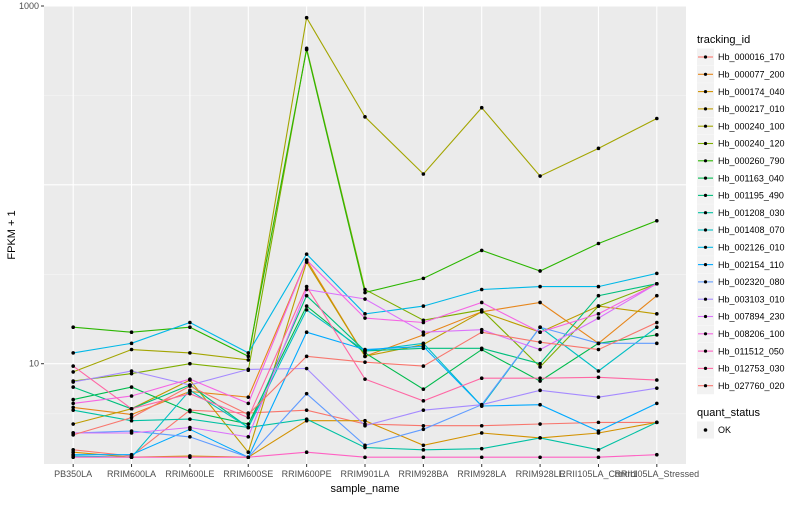  Describe the element at coordinates (751, 57) in the screenshot. I see `legend-label: Hb_000016_170` at that location.